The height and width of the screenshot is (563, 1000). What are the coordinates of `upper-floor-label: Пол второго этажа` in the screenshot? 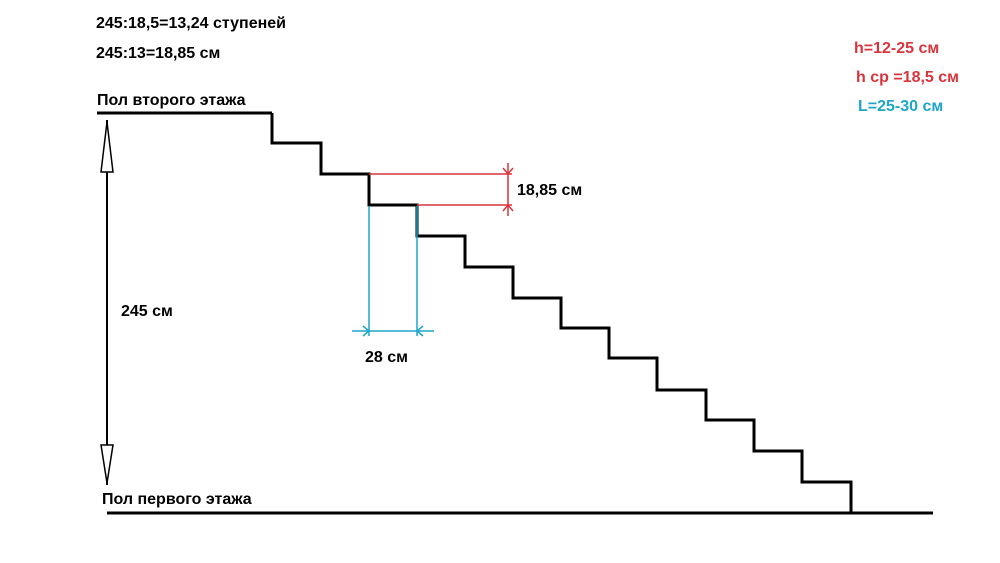 It's located at (171, 100).